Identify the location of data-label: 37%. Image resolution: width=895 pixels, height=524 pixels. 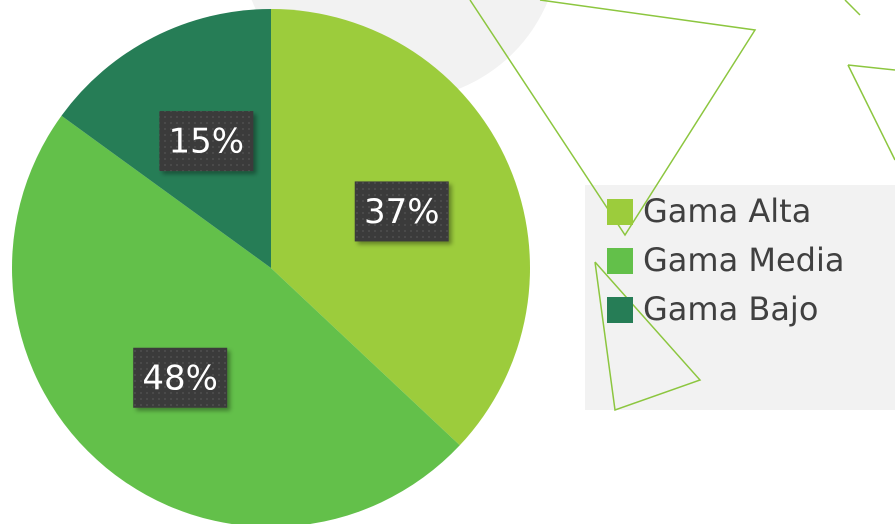
(402, 212).